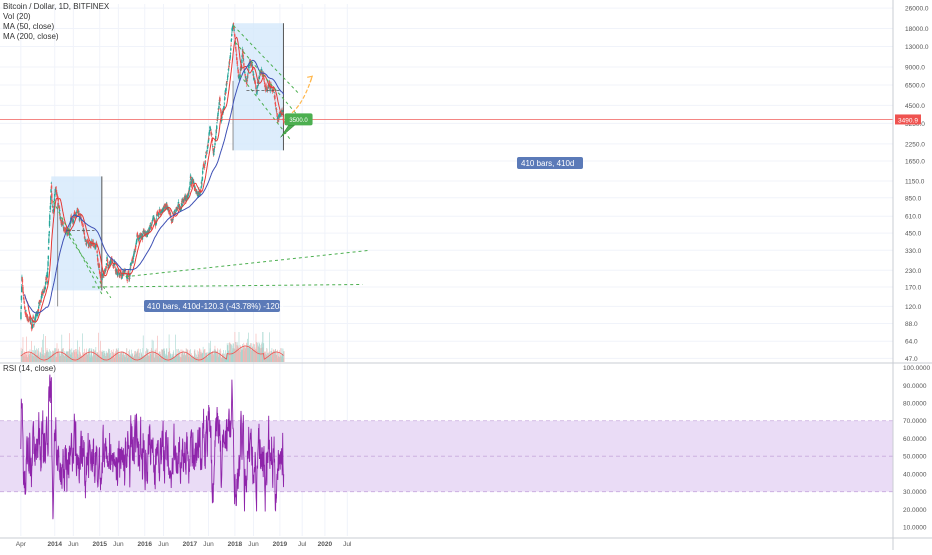 The image size is (932, 555). Describe the element at coordinates (56, 6) in the screenshot. I see `symbol-title: Bitcoin / Dollar, 1D, BITFINEX` at that location.